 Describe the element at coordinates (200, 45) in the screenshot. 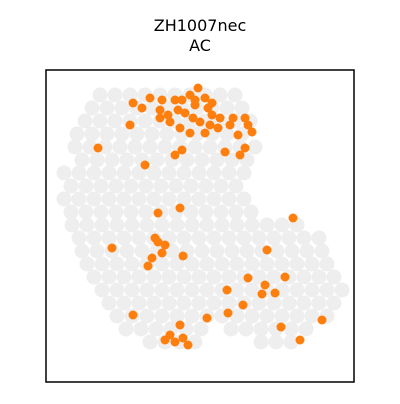

I see `chart-subtitle: AC` at that location.